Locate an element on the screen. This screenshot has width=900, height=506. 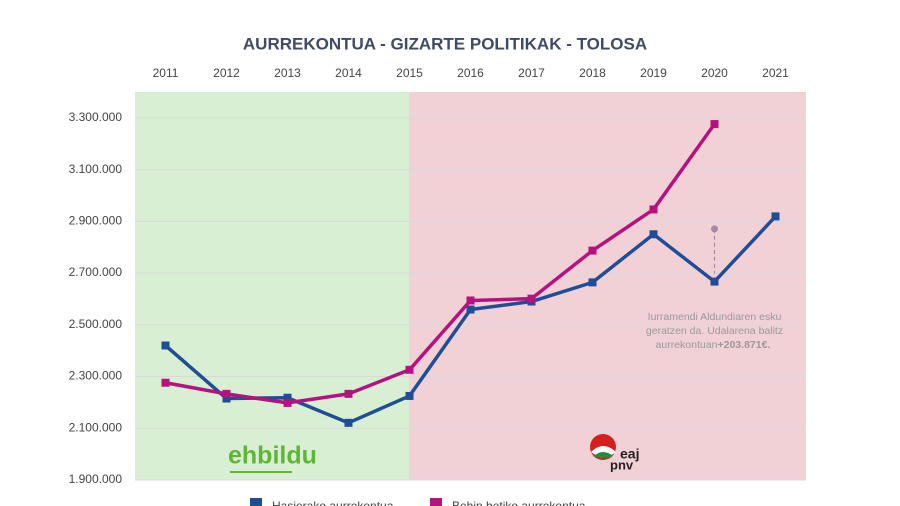
y-tick-label: 2.700.000 is located at coordinates (96, 272).